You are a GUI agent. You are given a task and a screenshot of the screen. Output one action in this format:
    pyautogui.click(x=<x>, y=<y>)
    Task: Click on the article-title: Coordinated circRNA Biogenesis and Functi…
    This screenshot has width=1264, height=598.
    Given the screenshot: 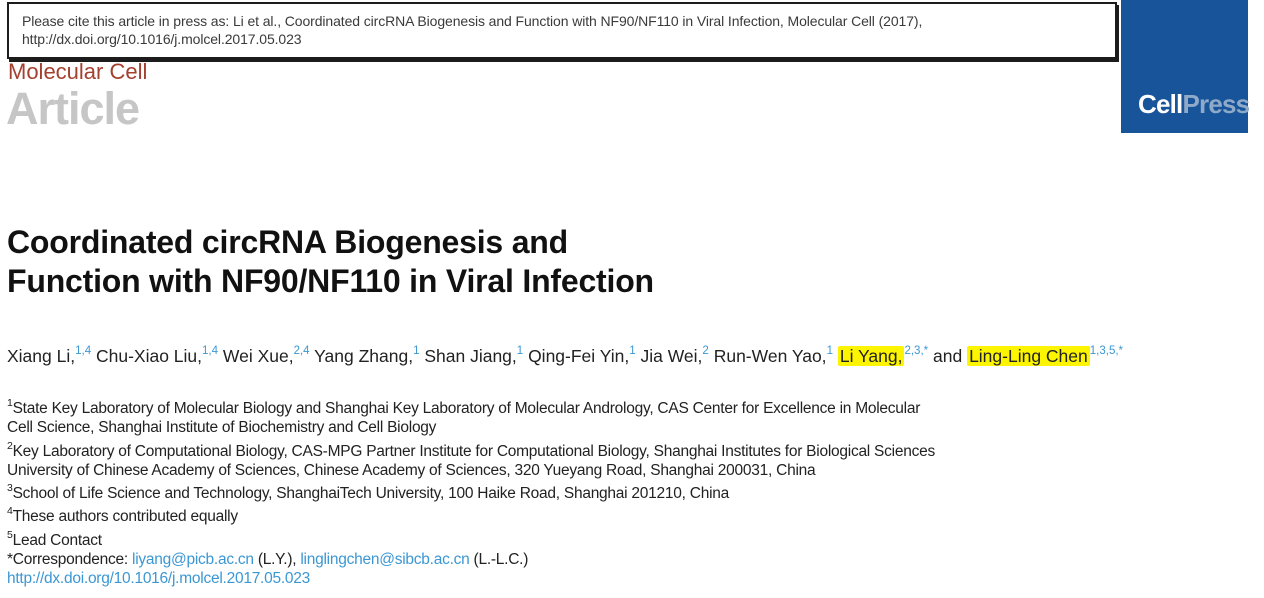 What is the action you would take?
    pyautogui.click(x=330, y=262)
    